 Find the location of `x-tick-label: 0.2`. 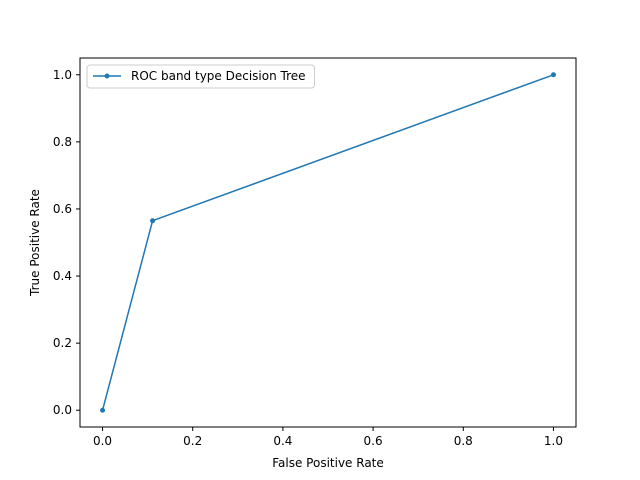

x-tick-label: 0.2 is located at coordinates (192, 441).